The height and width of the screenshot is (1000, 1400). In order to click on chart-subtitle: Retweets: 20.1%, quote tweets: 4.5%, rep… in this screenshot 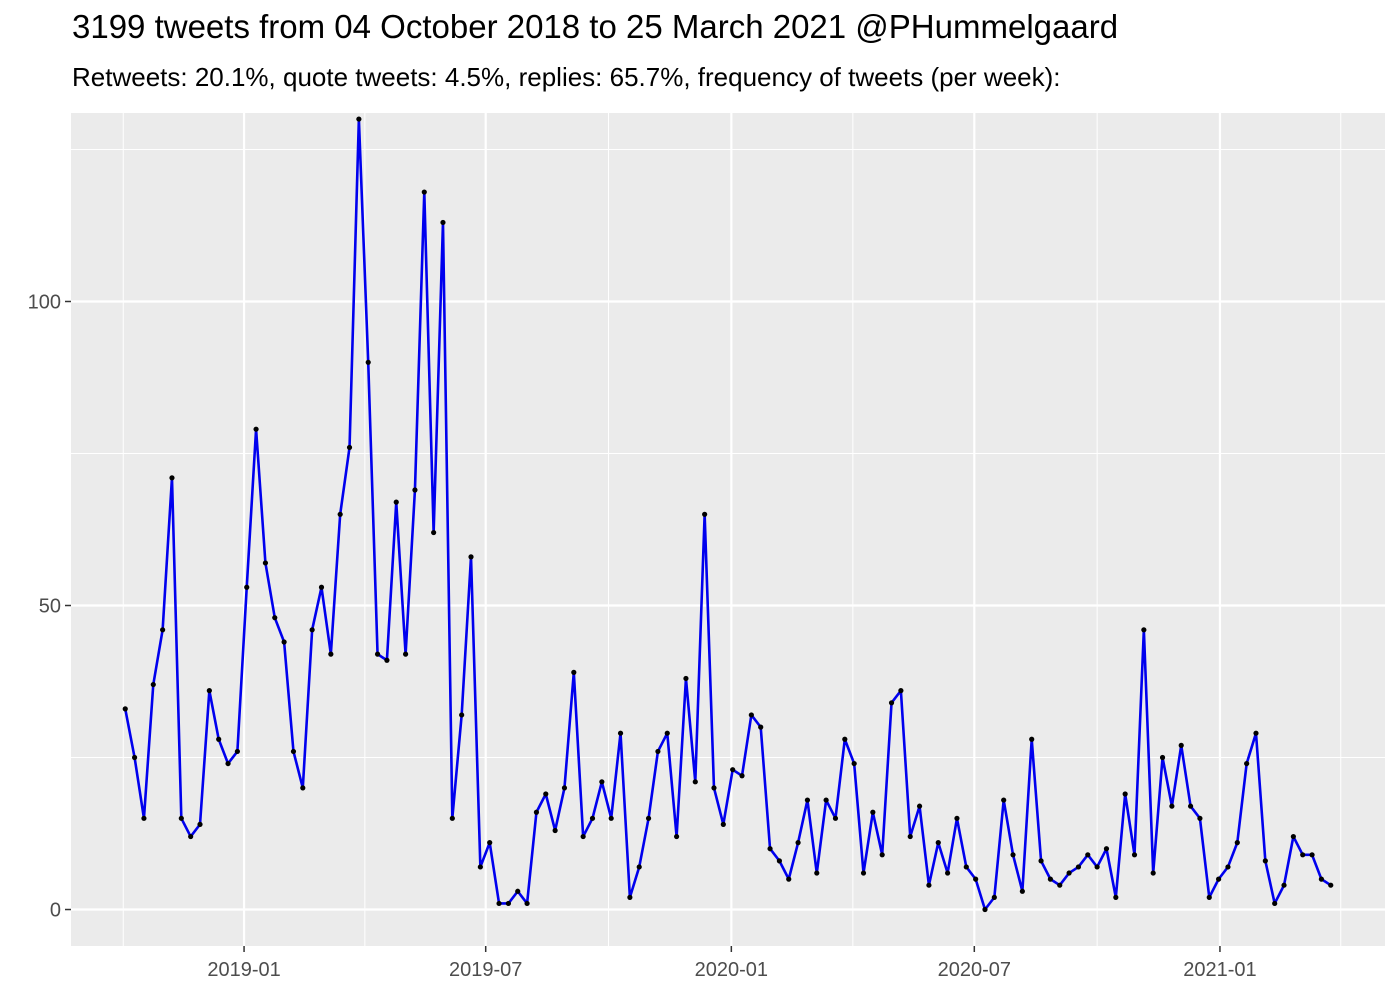, I will do `click(566, 77)`.